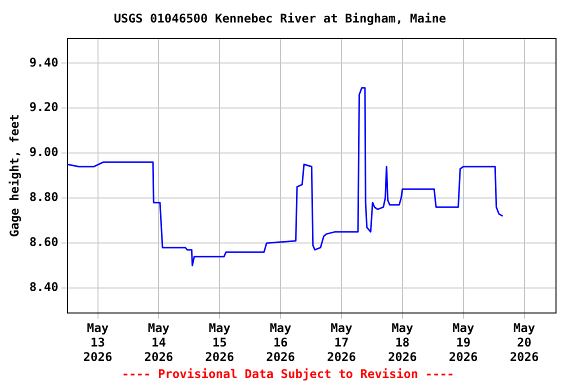 This screenshot has height=384, width=576. I want to click on x-tick-label: May 17 2026, so click(341, 342).